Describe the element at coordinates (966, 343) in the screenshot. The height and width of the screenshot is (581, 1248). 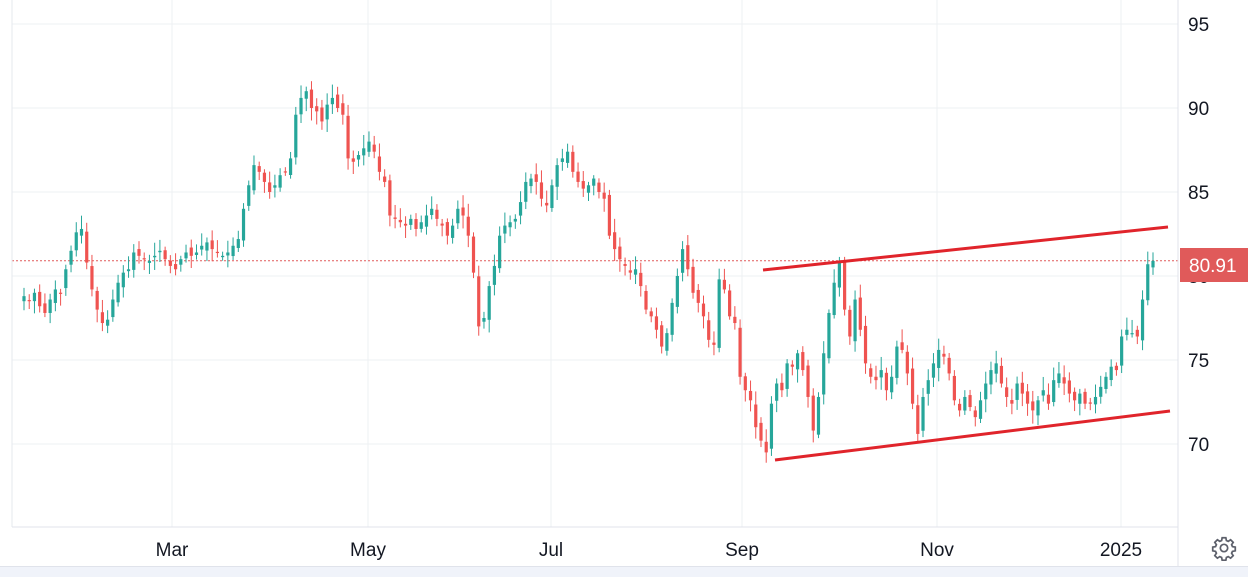
I see `trendlines` at that location.